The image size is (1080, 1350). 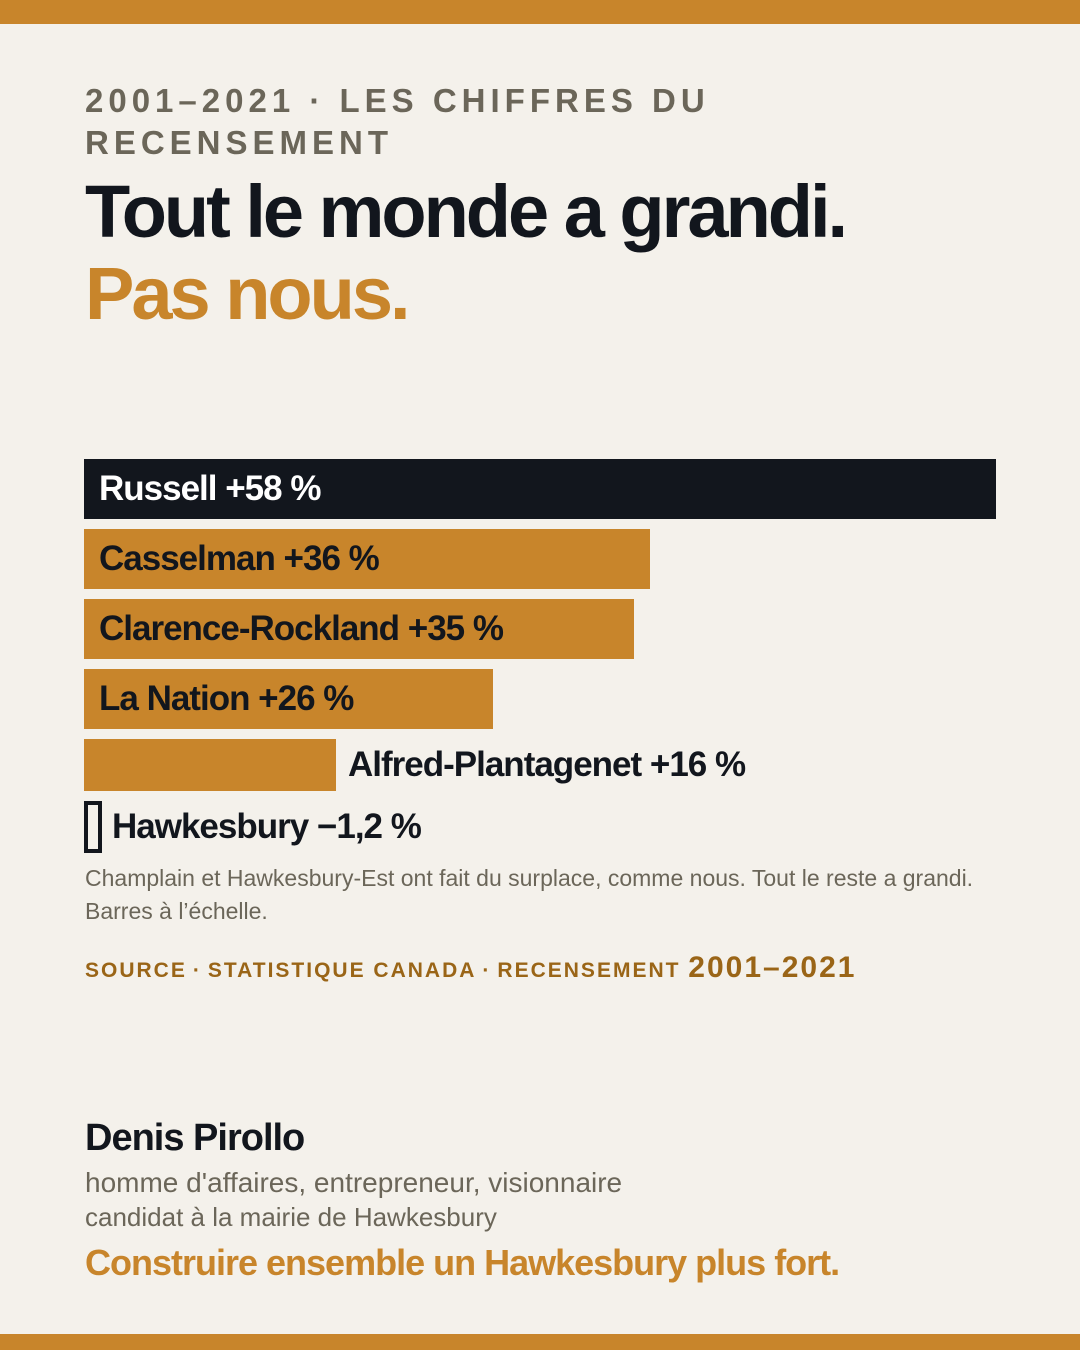 What do you see at coordinates (397, 121) in the screenshot?
I see `eyebrow-title: 2001–2021 · LES CHIFFRES DU RECENSEMENT` at bounding box center [397, 121].